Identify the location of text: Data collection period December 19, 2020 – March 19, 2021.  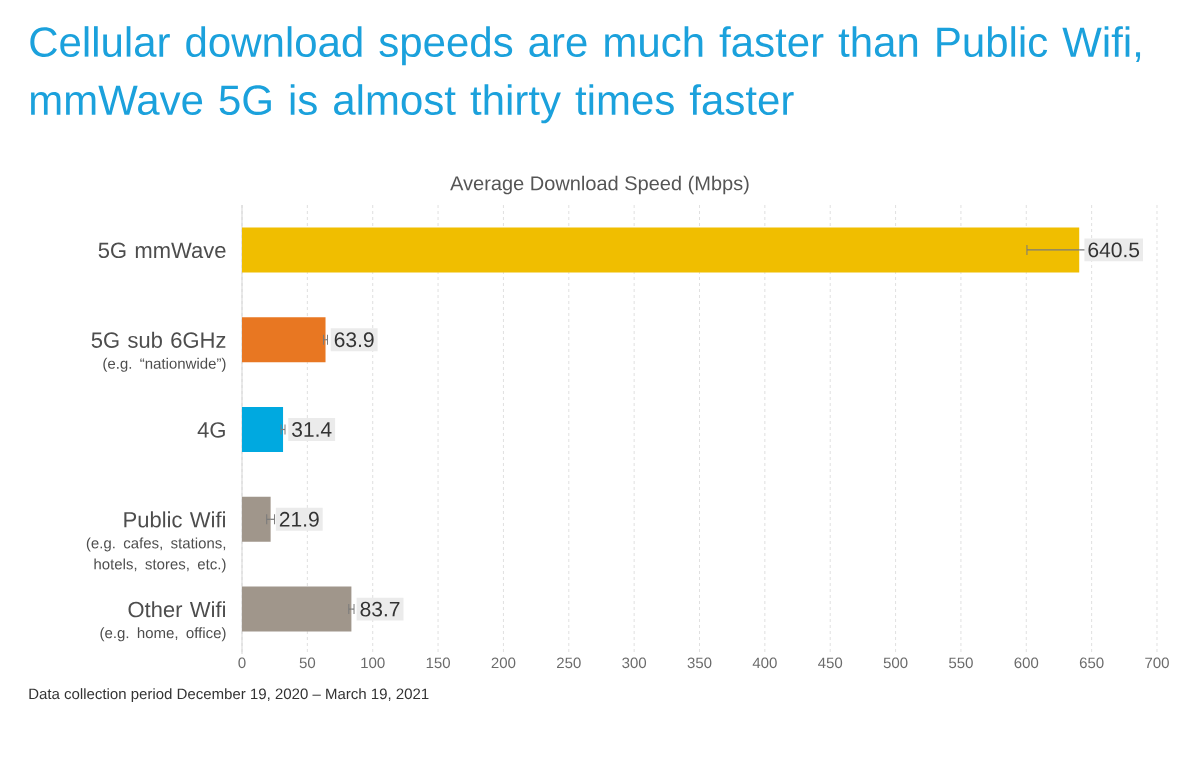
(229, 695).